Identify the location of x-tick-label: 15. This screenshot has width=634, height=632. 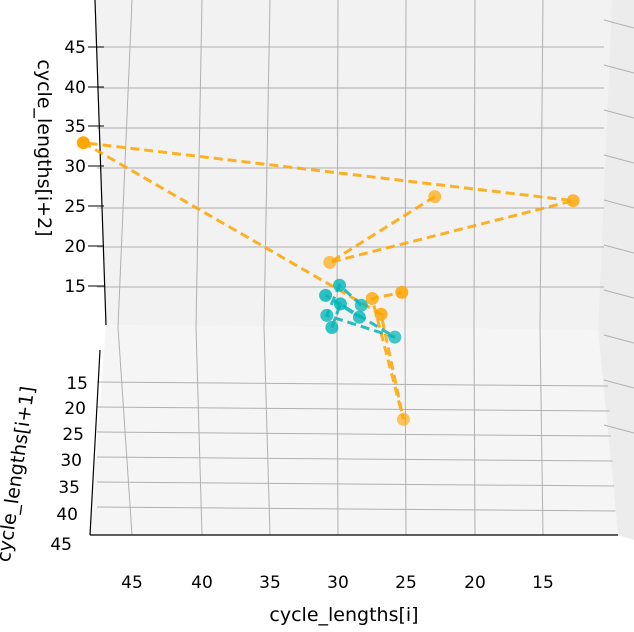
(543, 583).